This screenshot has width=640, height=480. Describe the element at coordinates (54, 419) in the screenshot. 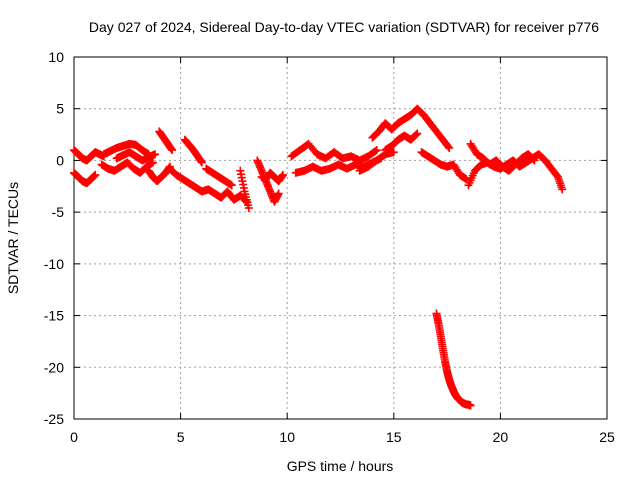

I see `y-tick-label: -25` at that location.